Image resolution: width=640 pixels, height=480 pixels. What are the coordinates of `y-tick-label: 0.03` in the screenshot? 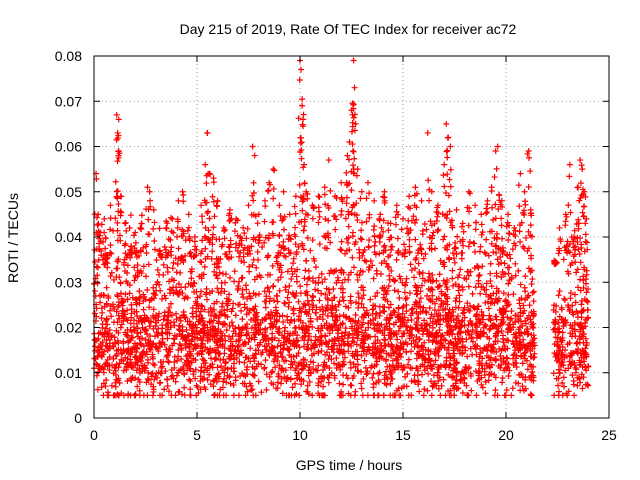 It's located at (68, 282).